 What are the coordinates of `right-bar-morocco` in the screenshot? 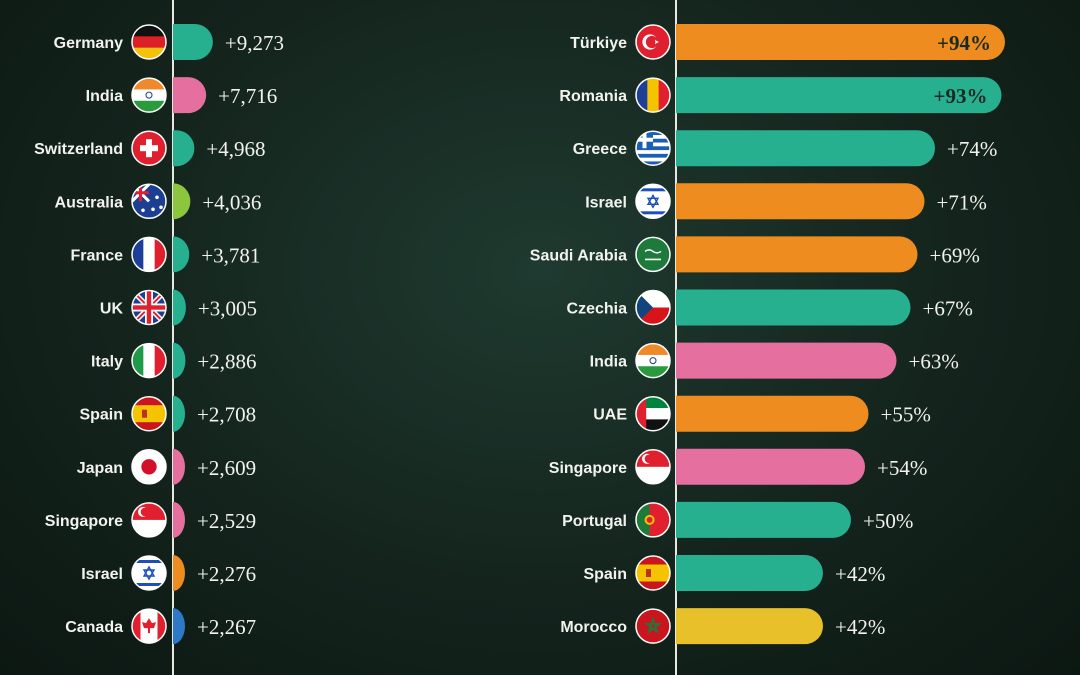 It's located at (749, 626).